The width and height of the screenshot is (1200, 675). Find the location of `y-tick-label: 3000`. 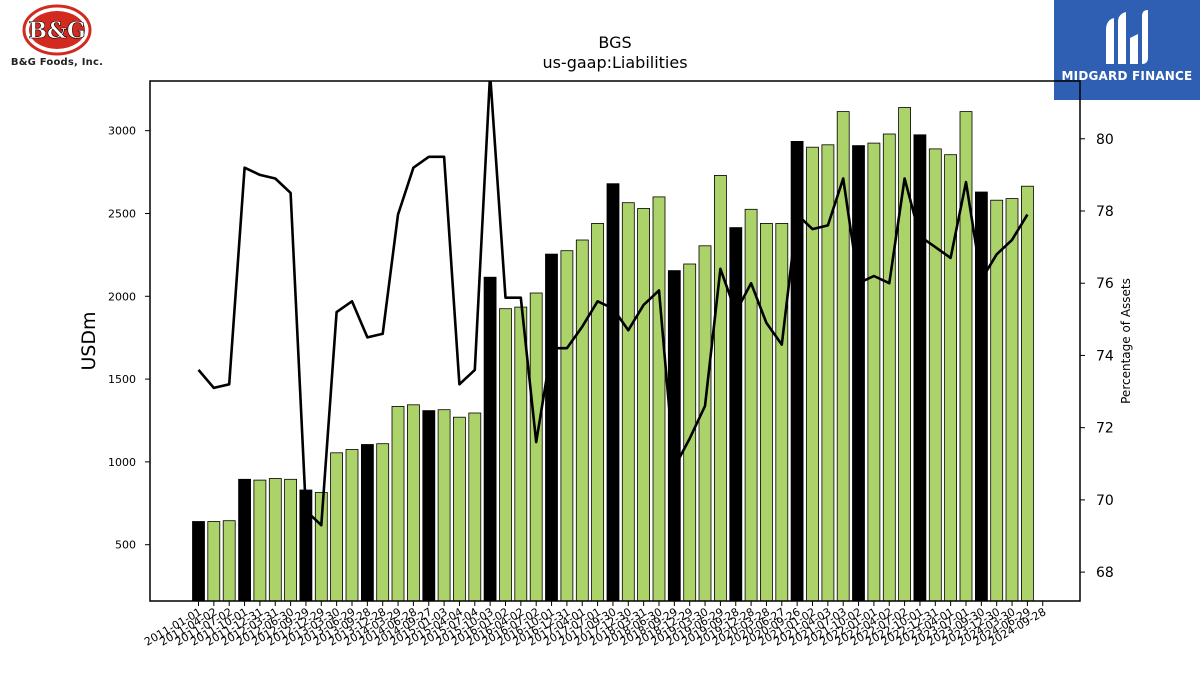

y-tick-label: 3000 is located at coordinates (122, 131).